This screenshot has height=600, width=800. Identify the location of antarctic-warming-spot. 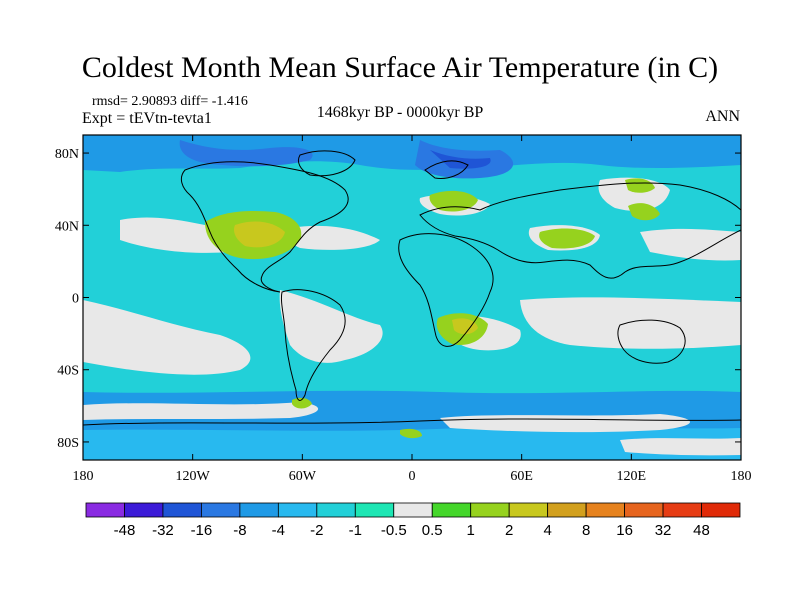
(411, 433).